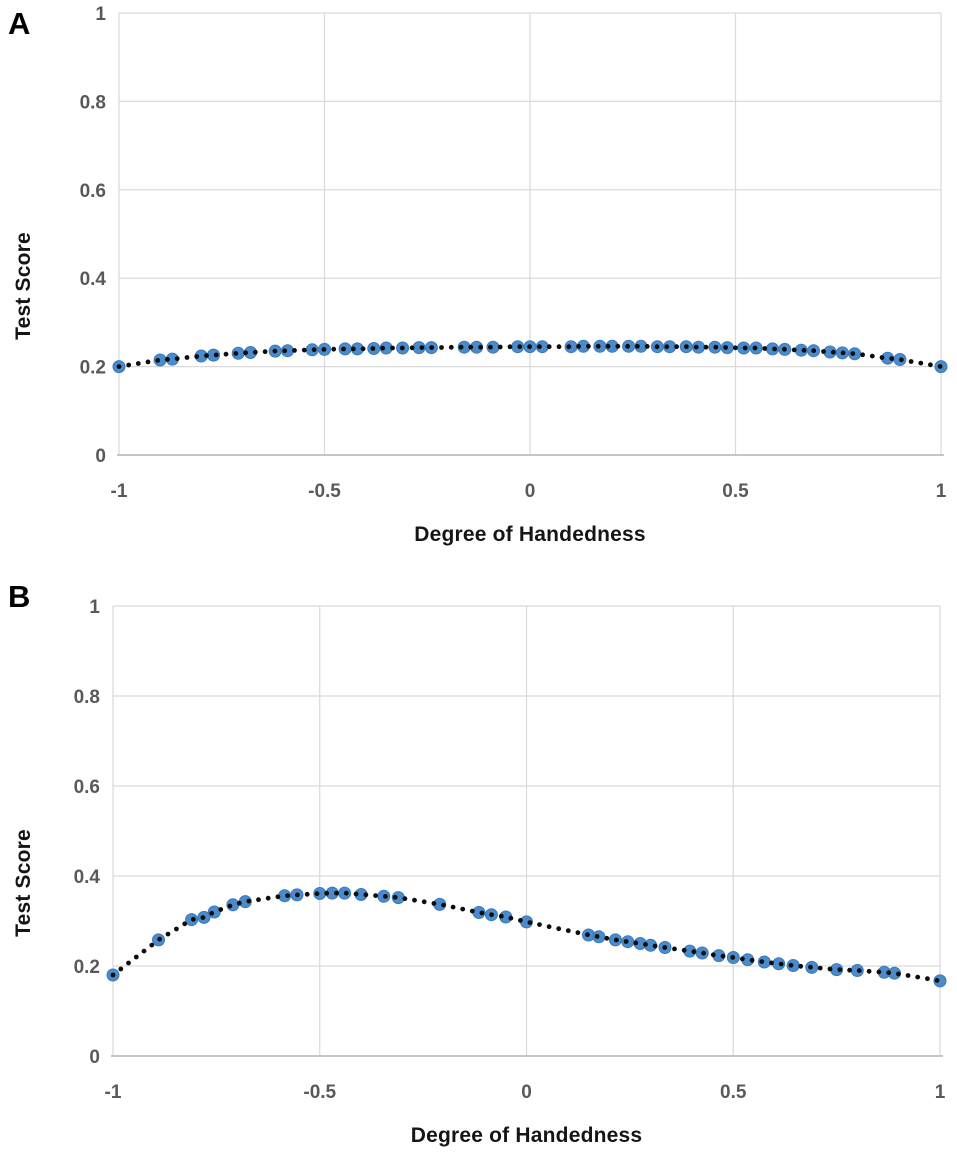 This screenshot has width=957, height=1159. What do you see at coordinates (119, 491) in the screenshot?
I see `x-tick-label: -1` at bounding box center [119, 491].